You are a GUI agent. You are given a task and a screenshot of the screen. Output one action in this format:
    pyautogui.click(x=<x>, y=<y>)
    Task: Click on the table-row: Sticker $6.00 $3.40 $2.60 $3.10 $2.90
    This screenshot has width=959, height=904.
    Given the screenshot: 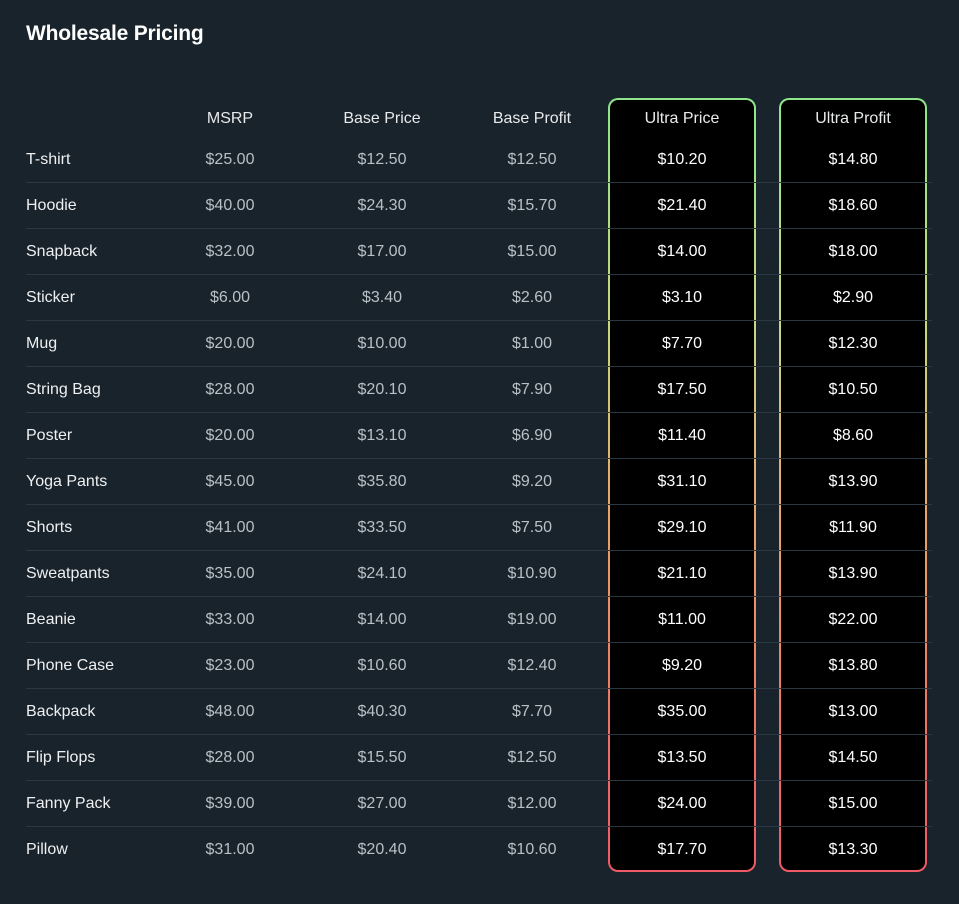 What is the action you would take?
    pyautogui.click(x=479, y=298)
    